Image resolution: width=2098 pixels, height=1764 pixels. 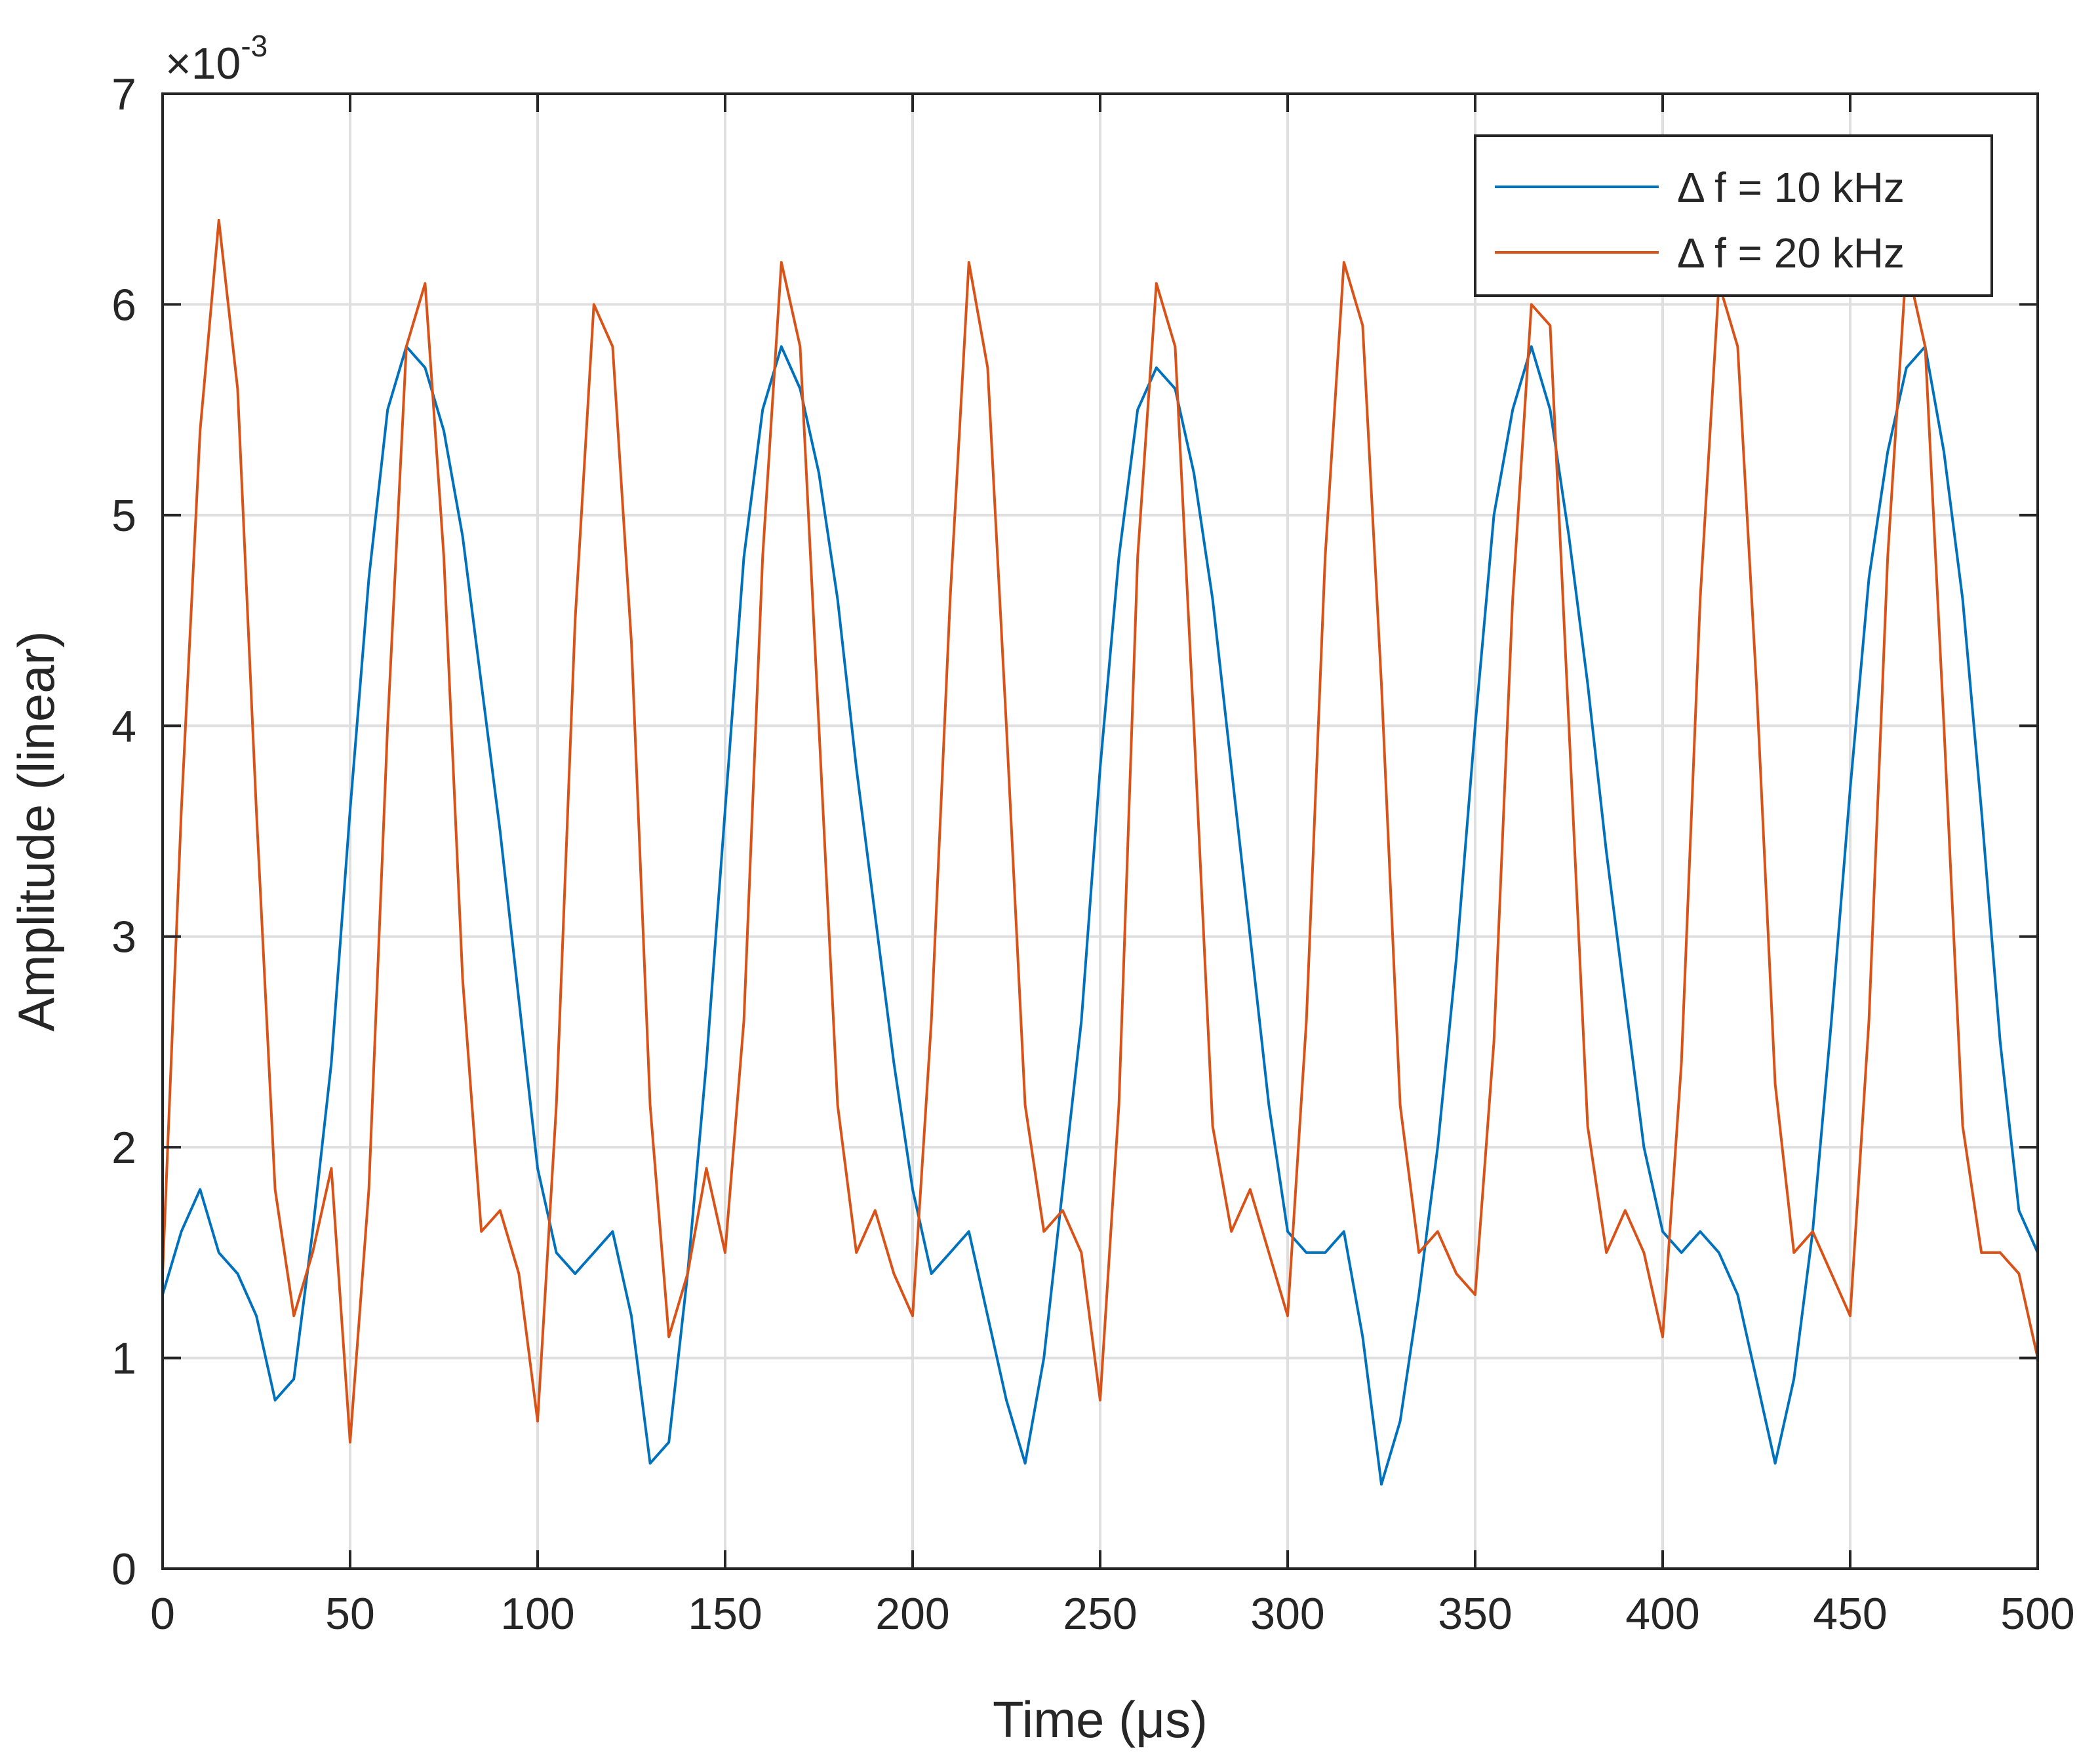 I want to click on x-tick-label: 250, so click(x=1100, y=1614).